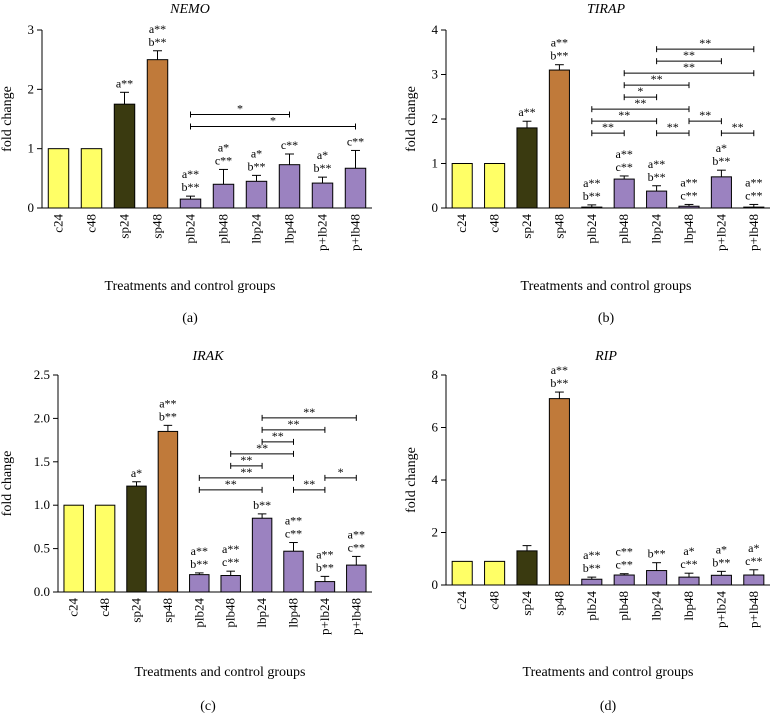 Image resolution: width=775 pixels, height=718 pixels. What do you see at coordinates (435, 427) in the screenshot?
I see `y-tick-label: 6` at bounding box center [435, 427].